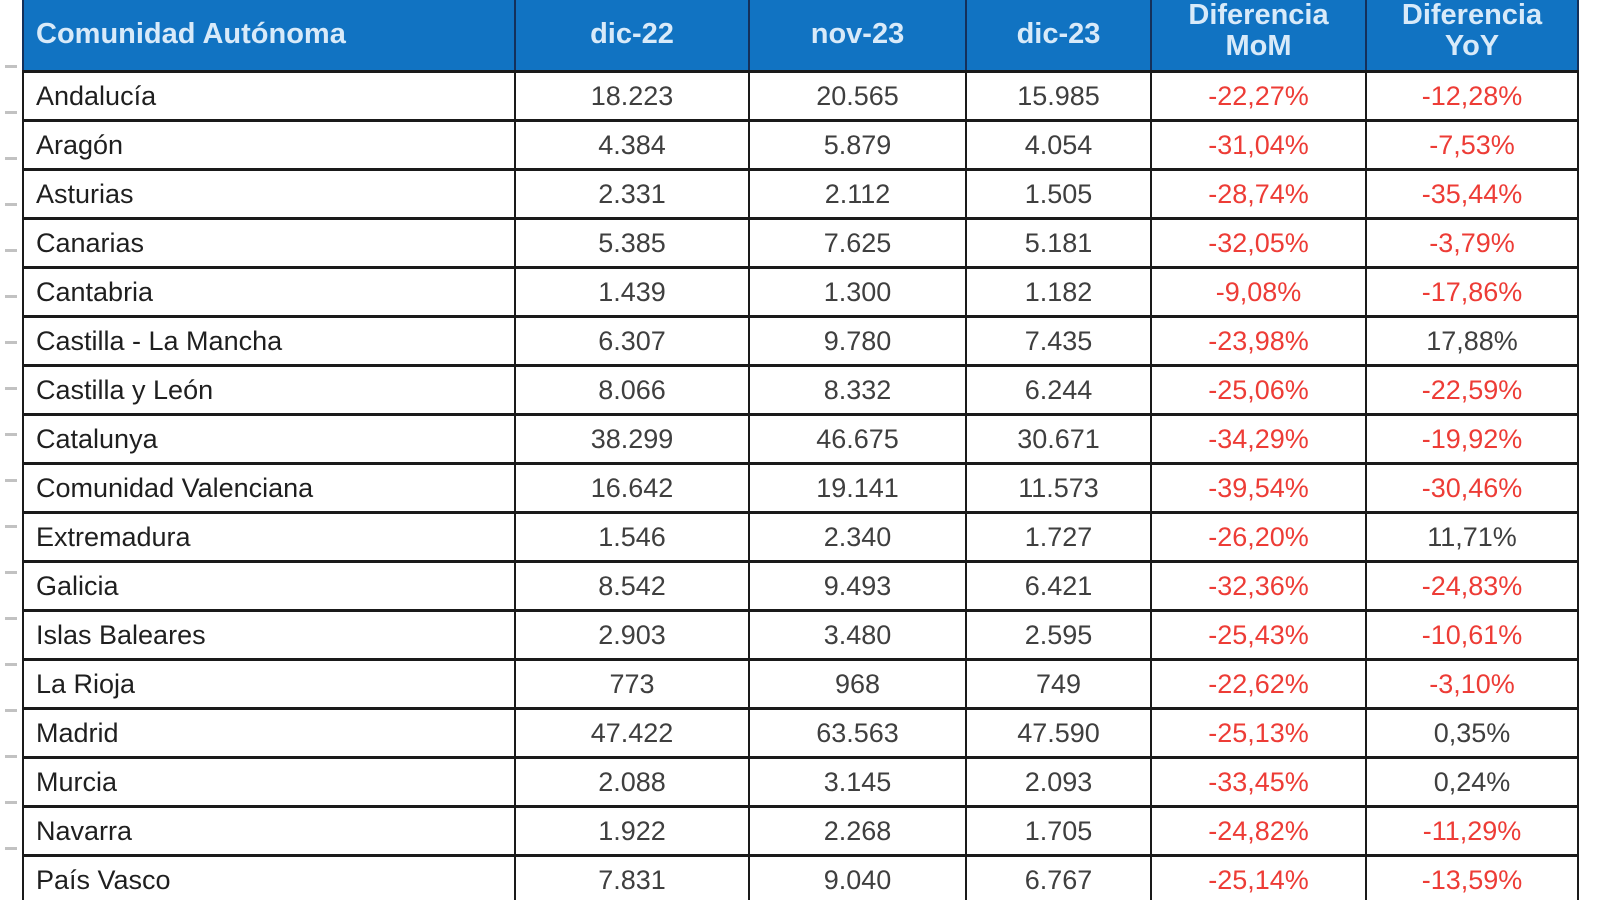 The width and height of the screenshot is (1600, 900). What do you see at coordinates (1472, 831) in the screenshot?
I see `yoy-diff-cell: -11,29%` at bounding box center [1472, 831].